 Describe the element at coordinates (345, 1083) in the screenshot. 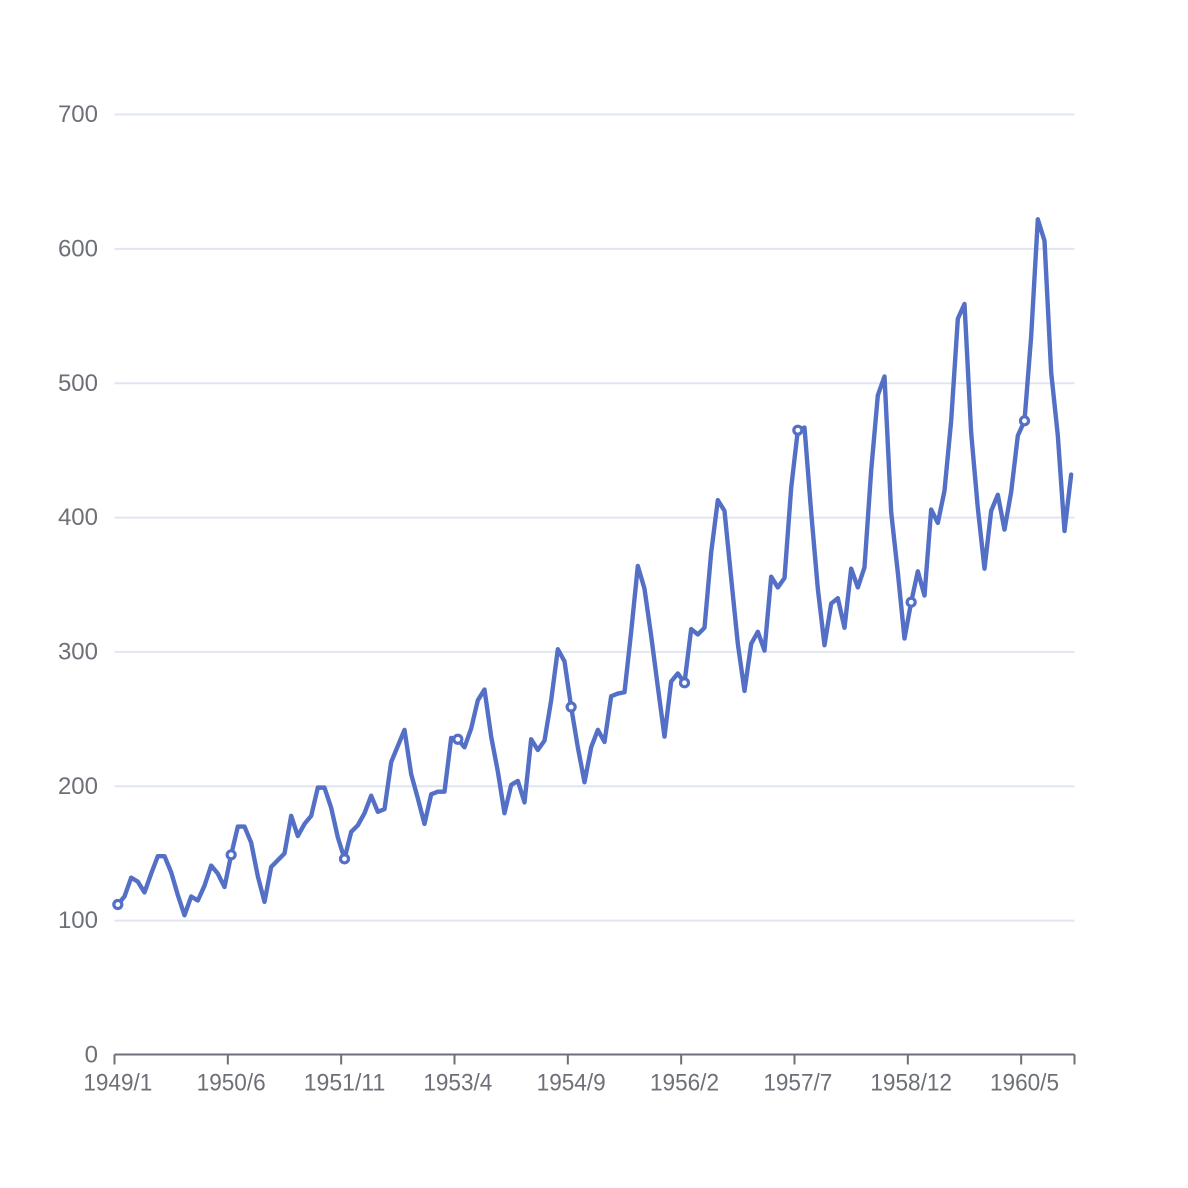

I see `svg-text: 1951/11` at that location.